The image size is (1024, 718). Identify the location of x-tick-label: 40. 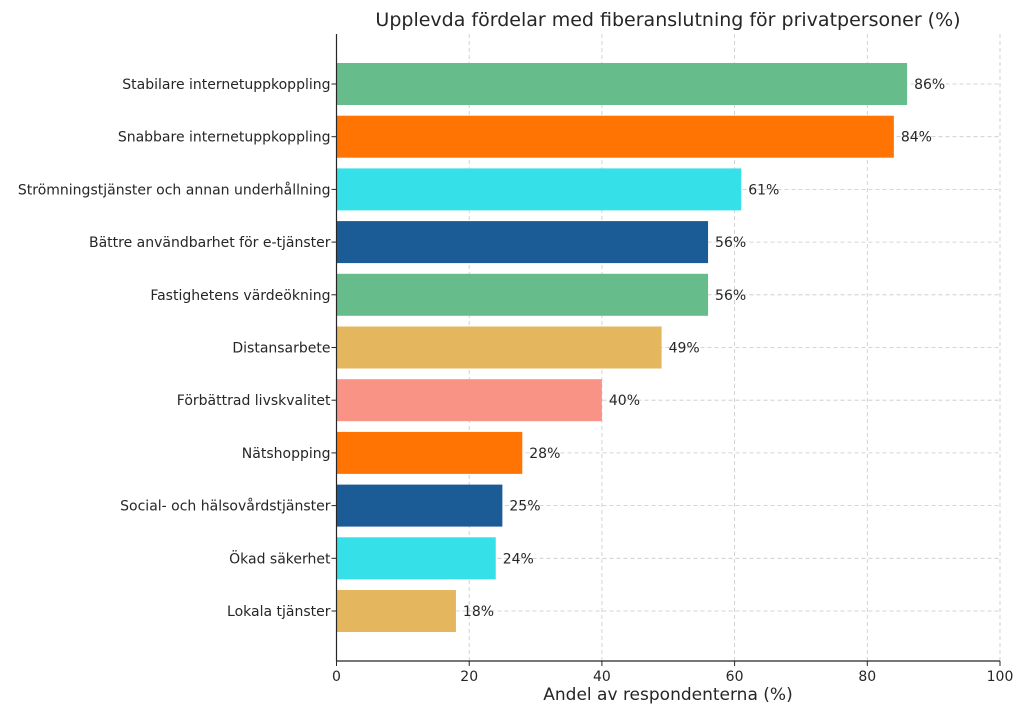
(602, 677).